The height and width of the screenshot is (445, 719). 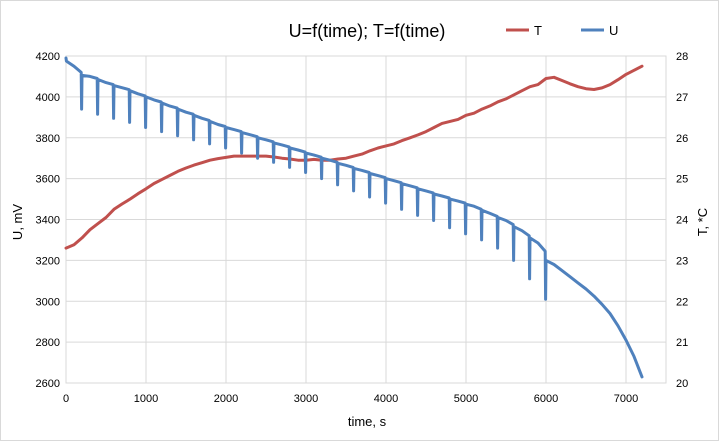 What do you see at coordinates (538, 30) in the screenshot?
I see `legend-label-t: T` at bounding box center [538, 30].